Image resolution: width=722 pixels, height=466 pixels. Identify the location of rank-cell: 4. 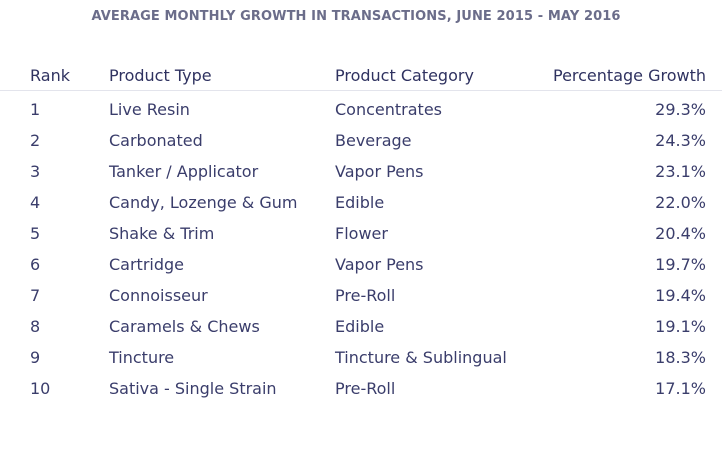
(35, 202).